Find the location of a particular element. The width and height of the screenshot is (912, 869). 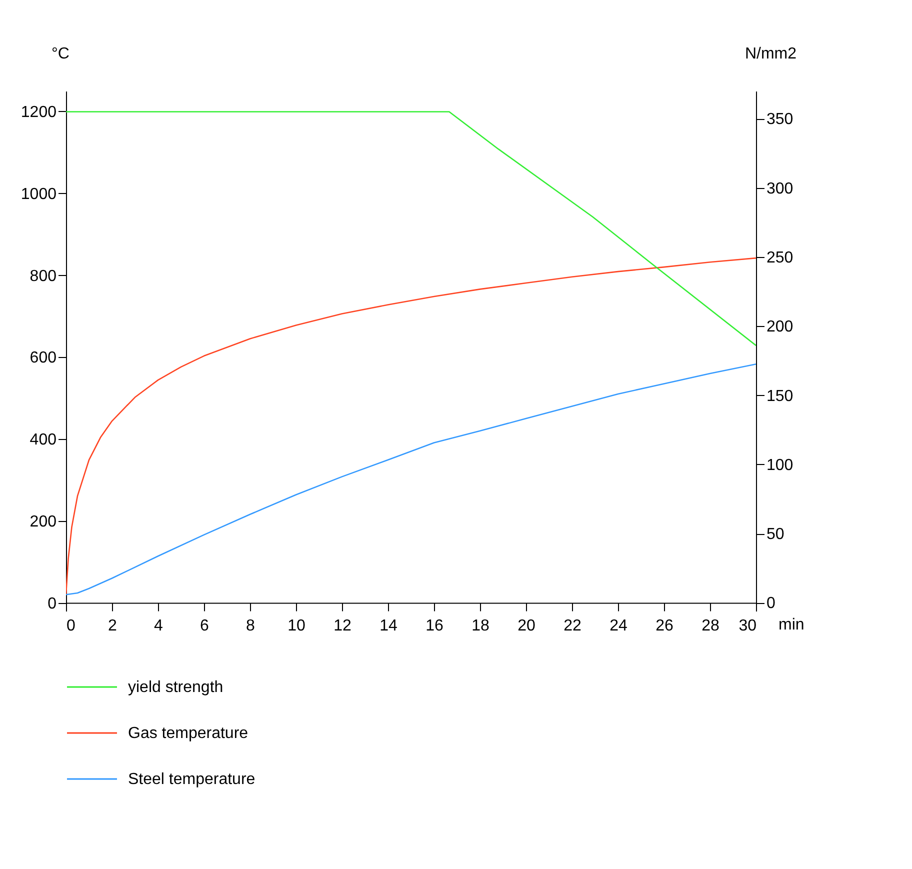

x-tick-label: 30 is located at coordinates (747, 625).